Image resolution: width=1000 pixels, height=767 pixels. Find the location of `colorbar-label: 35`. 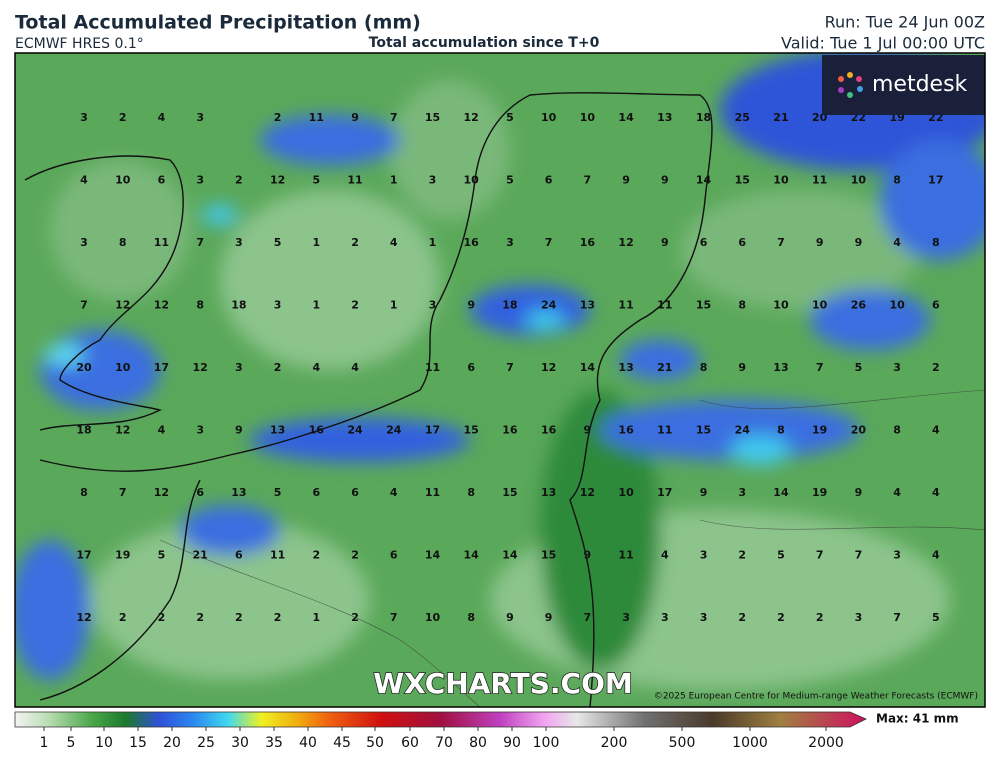

colorbar-label: 35 is located at coordinates (274, 743).